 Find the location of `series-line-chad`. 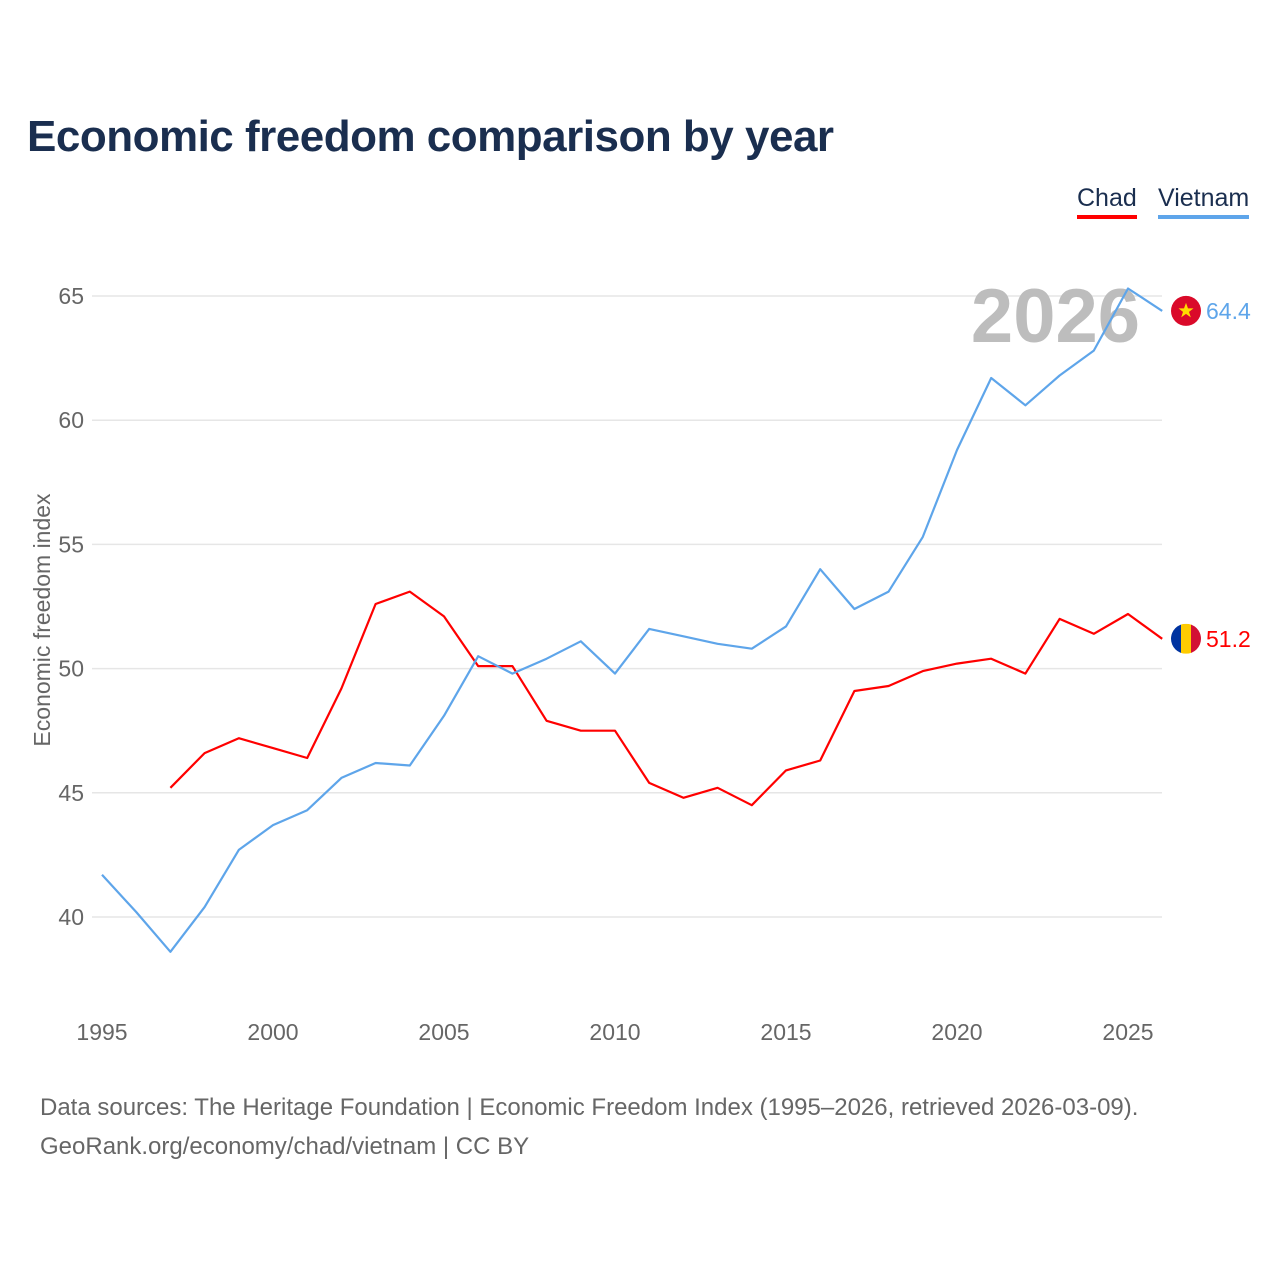

series-line-chad is located at coordinates (666, 698).